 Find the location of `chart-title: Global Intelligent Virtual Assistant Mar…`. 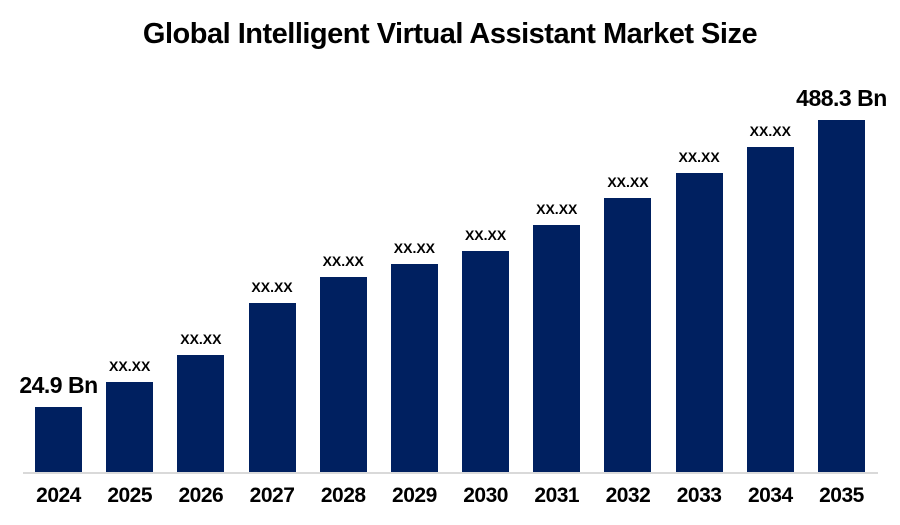

chart-title: Global Intelligent Virtual Assistant Mar… is located at coordinates (450, 34).